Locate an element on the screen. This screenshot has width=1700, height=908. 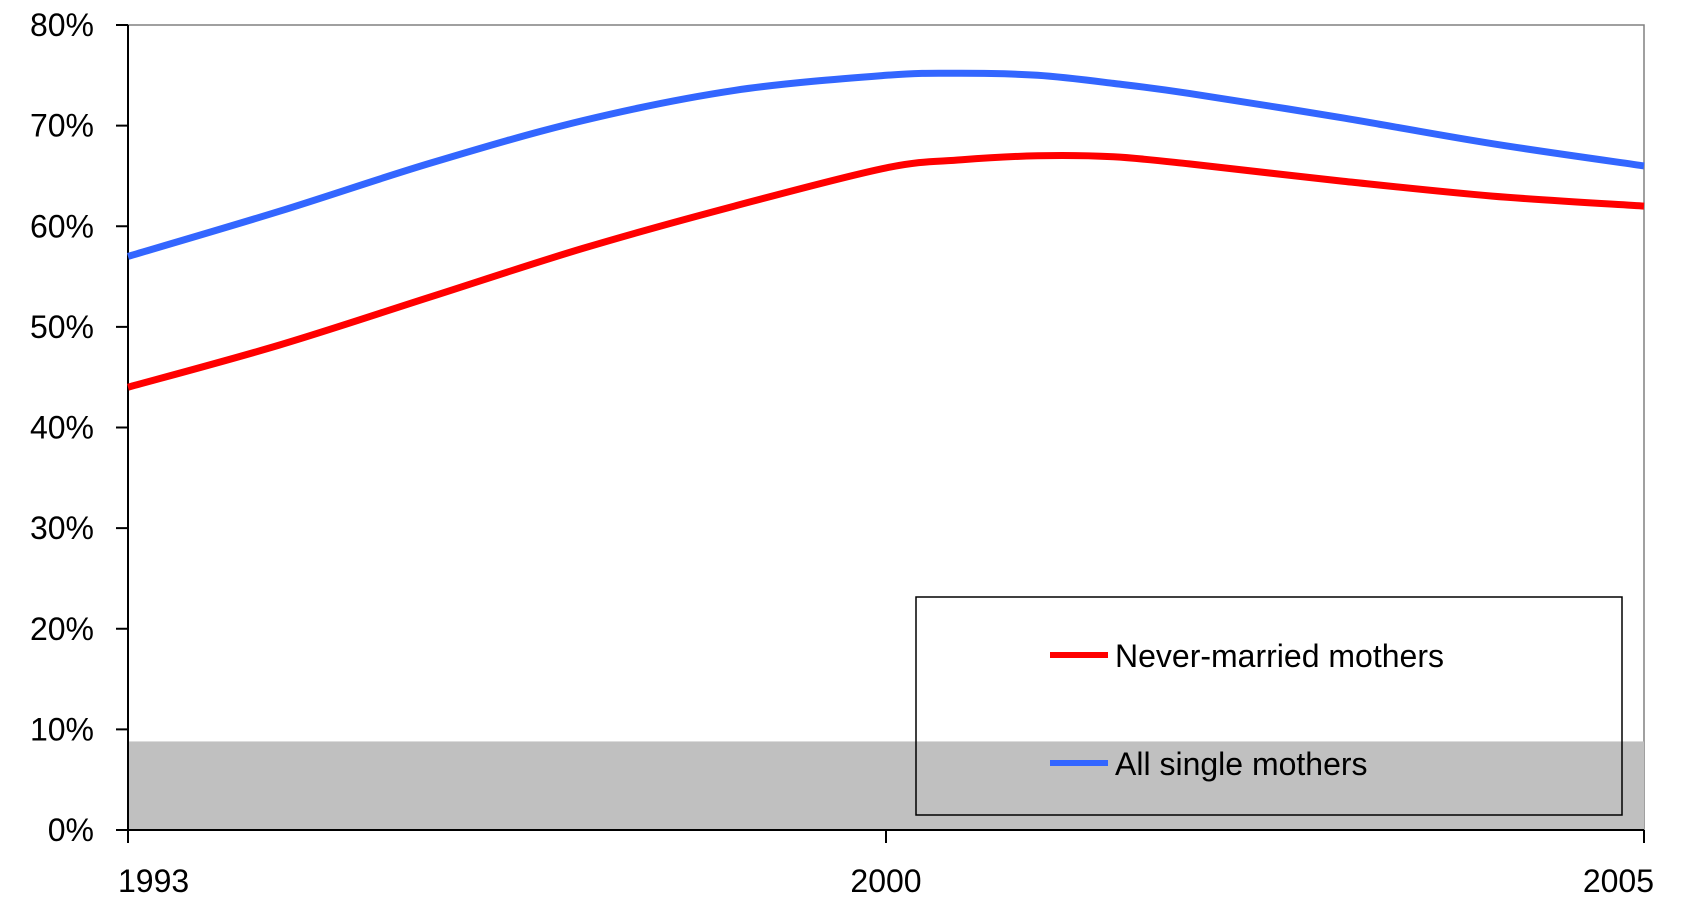
x-axis: 1993 2000 2005 is located at coordinates (886, 864).